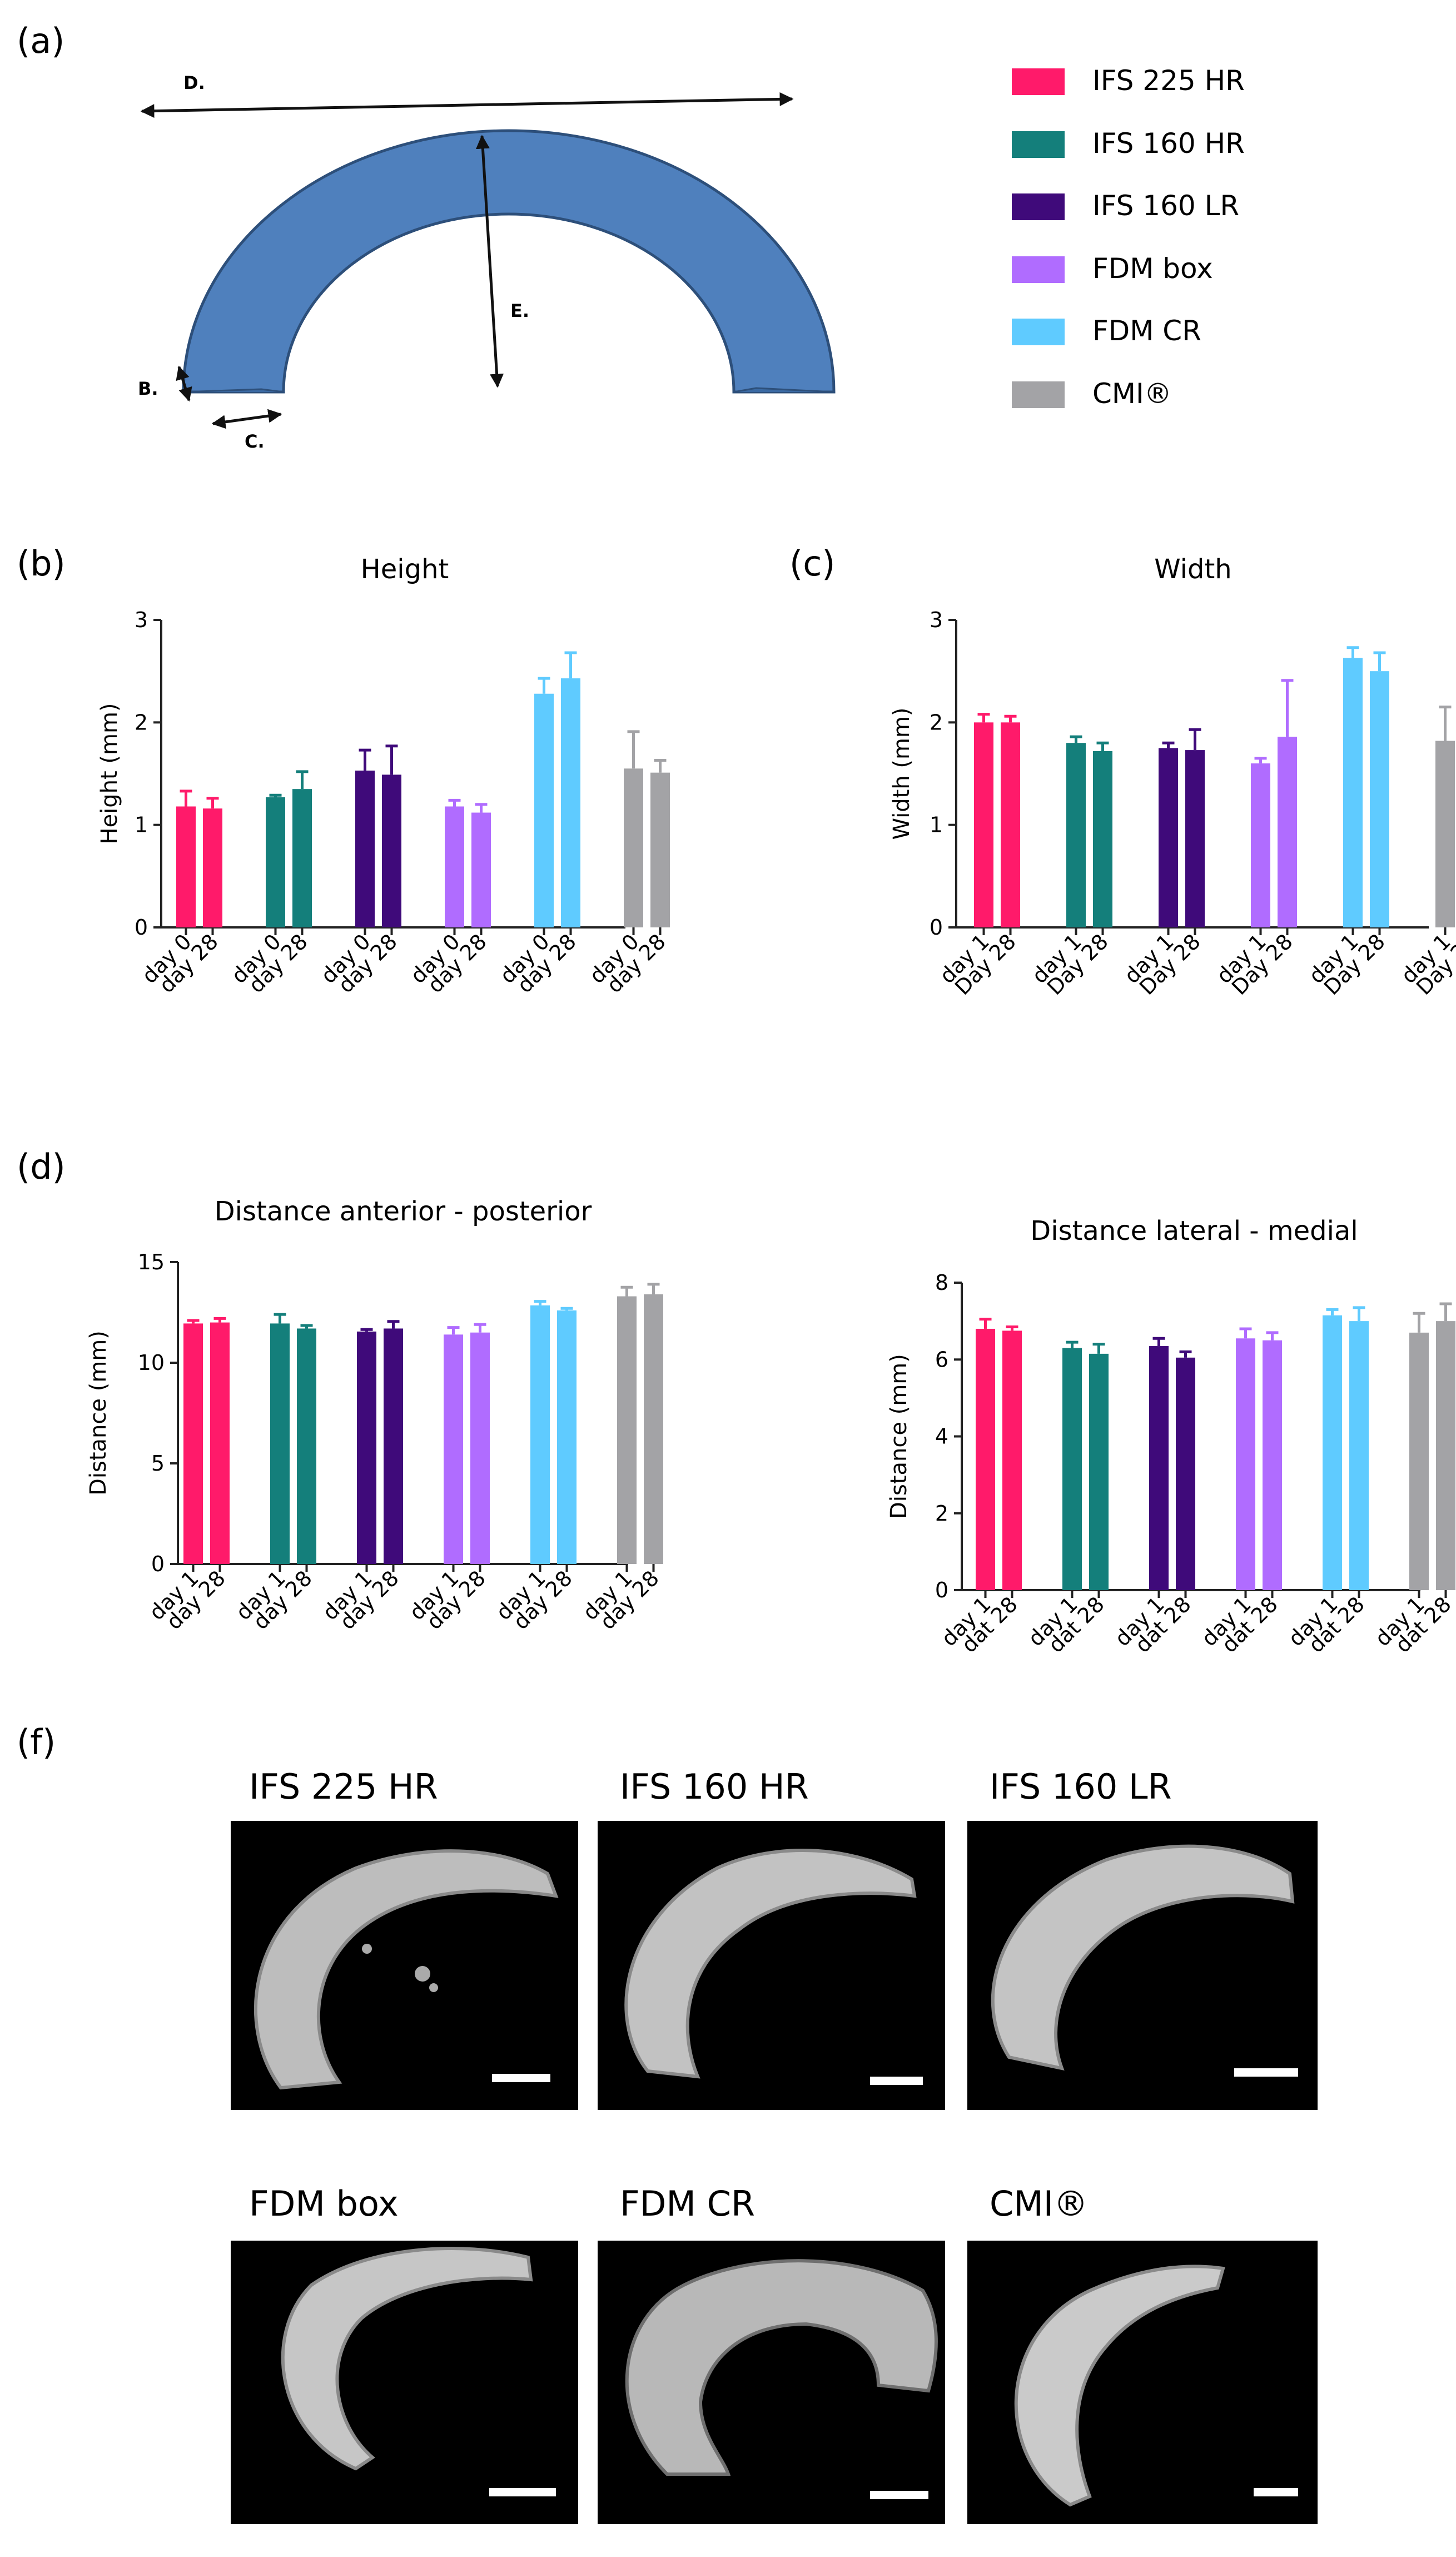 The image size is (1456, 2557). What do you see at coordinates (36, 1742) in the screenshot?
I see `panel-label-f: (f)` at bounding box center [36, 1742].